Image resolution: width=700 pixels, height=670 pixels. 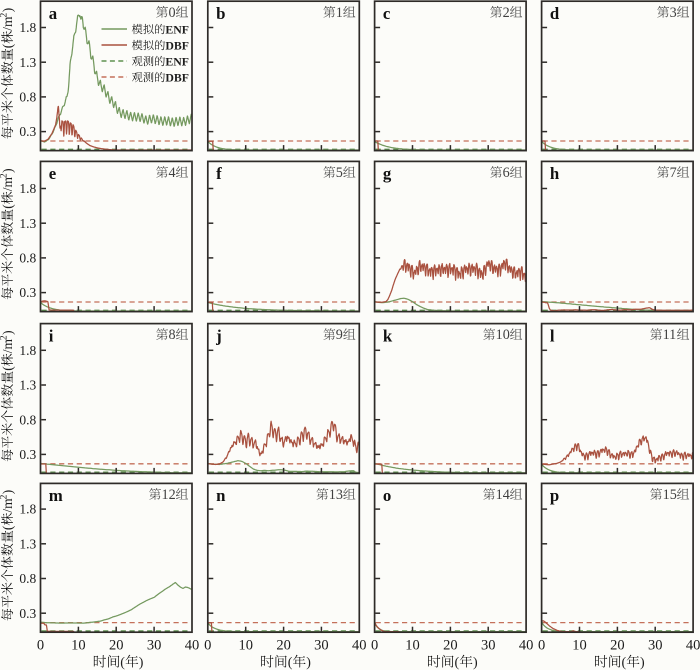 What do you see at coordinates (555, 173) in the screenshot?
I see `svg-text: h` at bounding box center [555, 173].